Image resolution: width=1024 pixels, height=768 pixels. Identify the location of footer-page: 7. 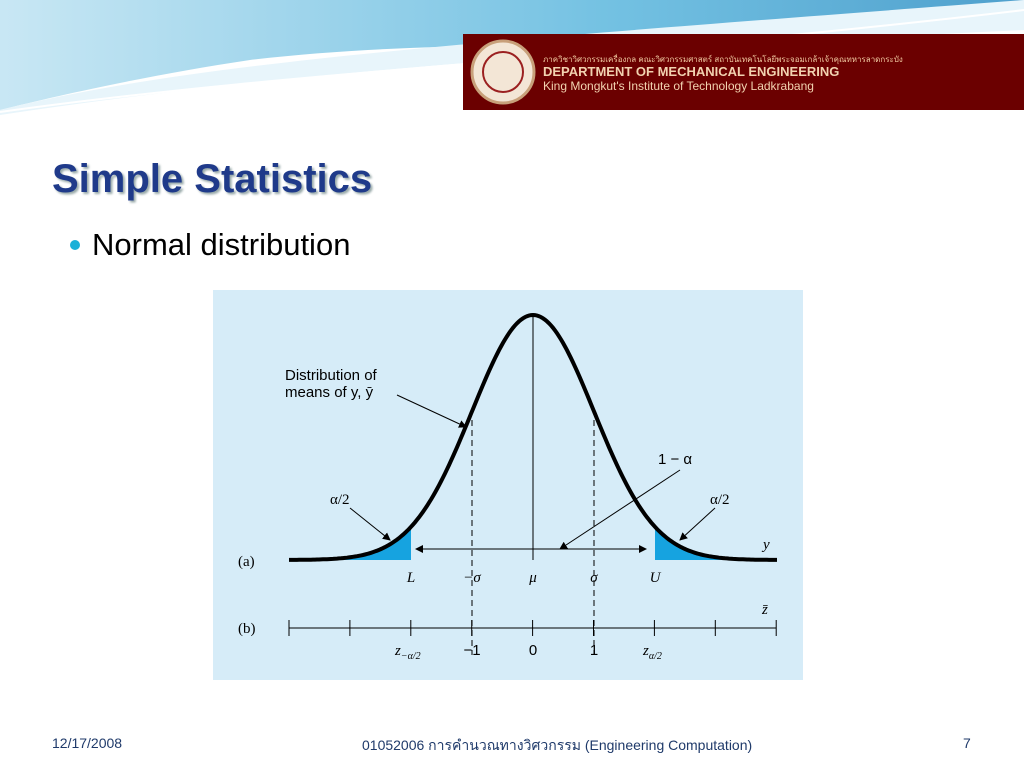
(967, 743).